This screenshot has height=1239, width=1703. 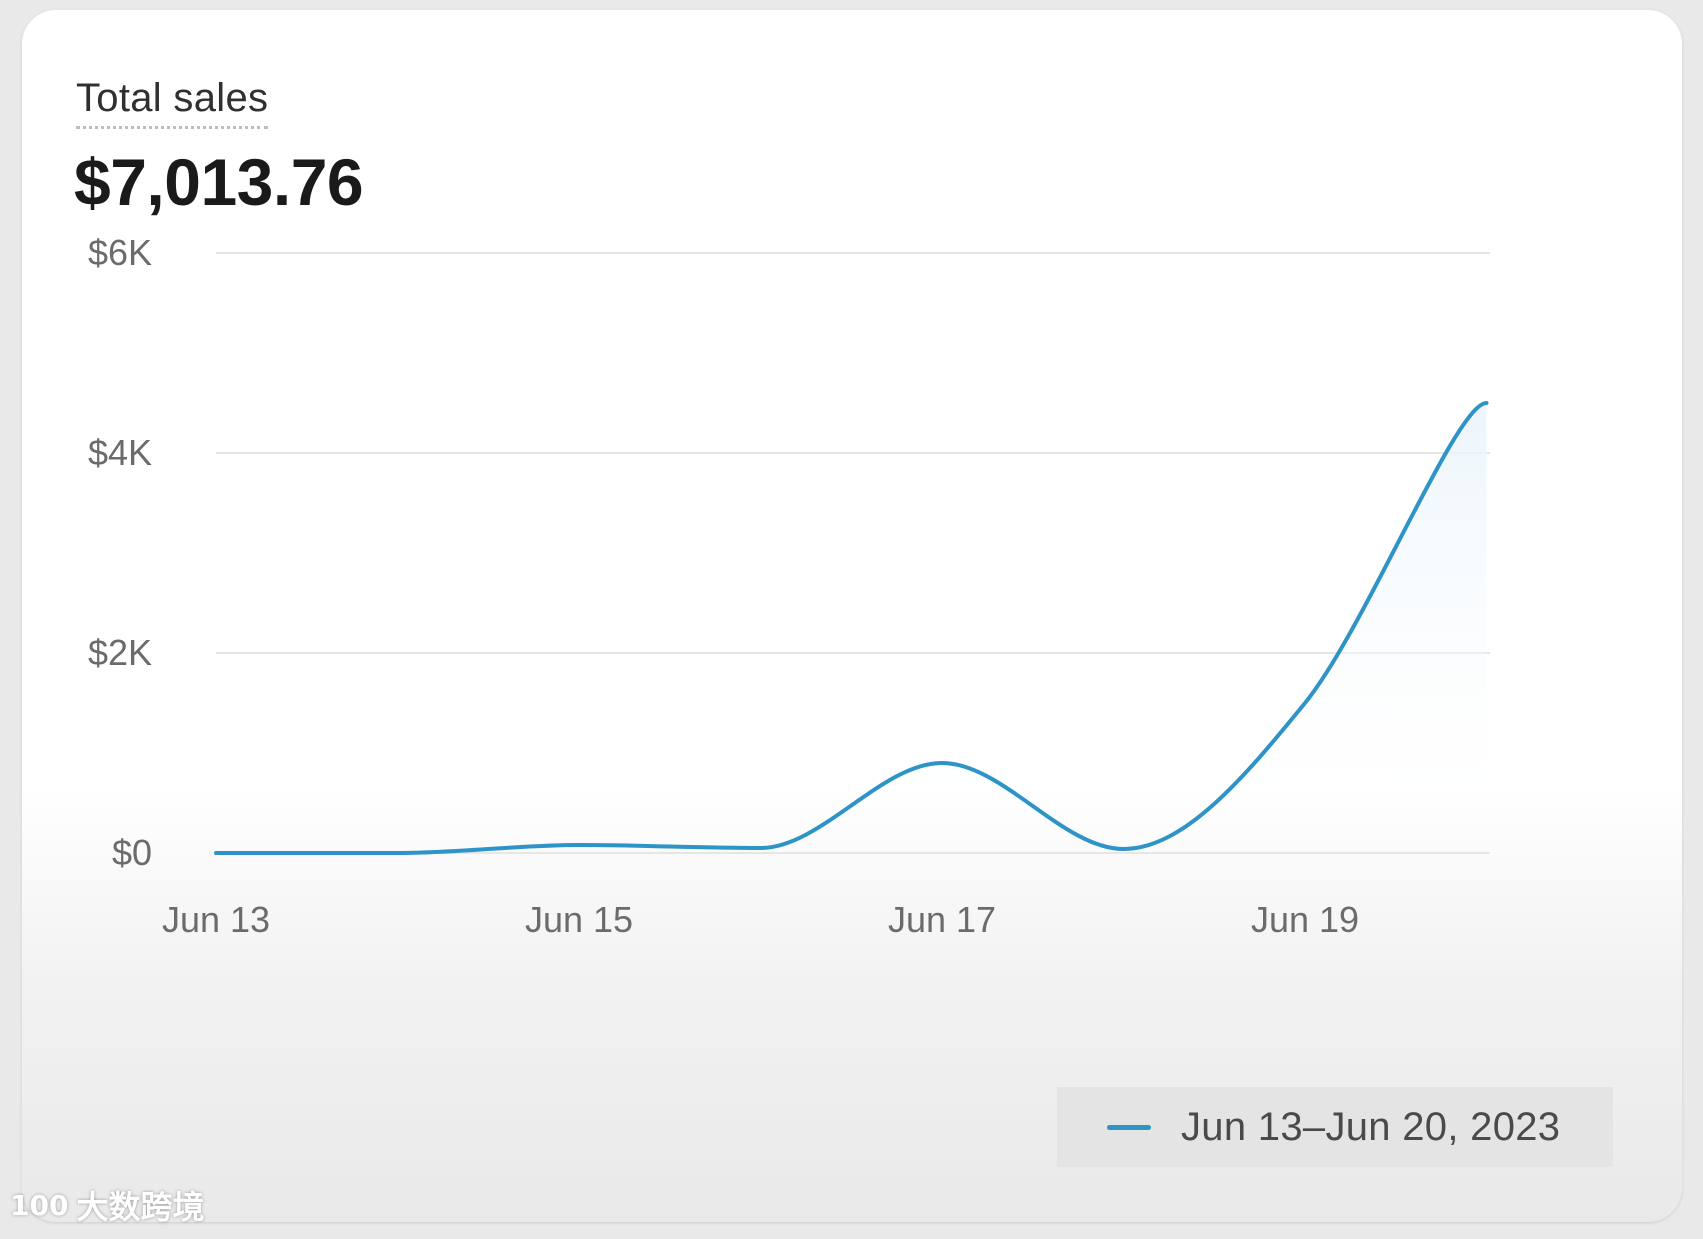 I want to click on x-tick-label: Jun 13, so click(x=216, y=919).